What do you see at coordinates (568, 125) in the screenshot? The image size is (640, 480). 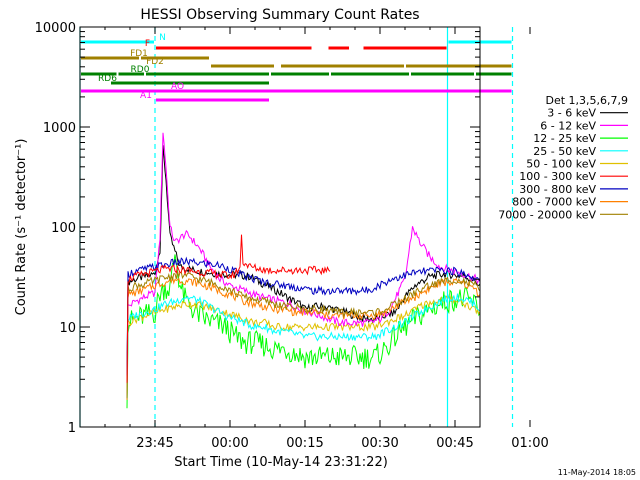 I see `legend-entry-label: 6 - 12 keV` at bounding box center [568, 125].